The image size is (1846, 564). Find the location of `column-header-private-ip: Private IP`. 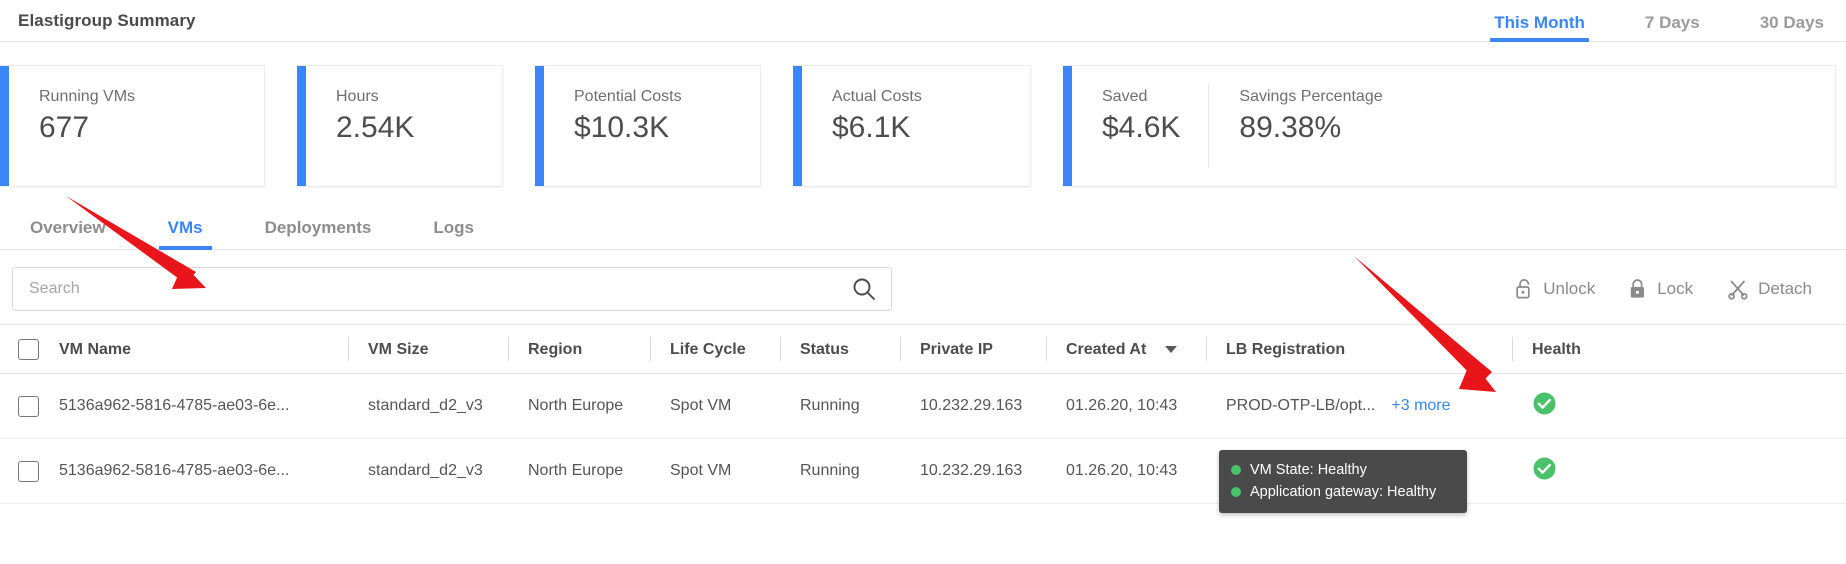

column-header-private-ip: Private IP is located at coordinates (973, 349).